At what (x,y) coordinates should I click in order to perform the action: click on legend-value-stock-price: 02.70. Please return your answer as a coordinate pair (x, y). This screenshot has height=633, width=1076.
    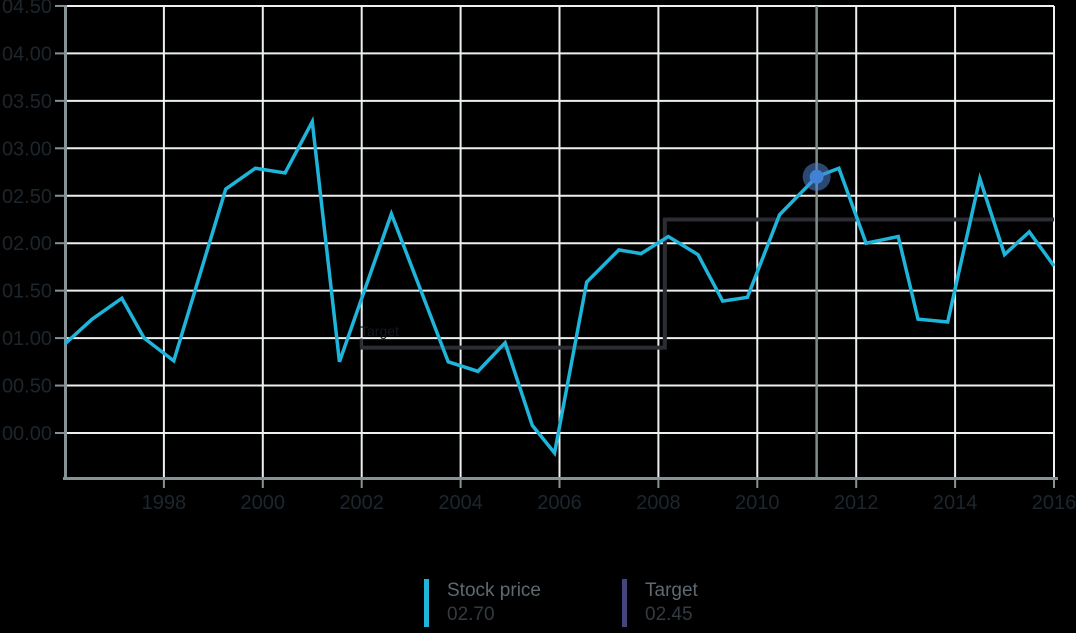
    Looking at the image, I should click on (471, 614).